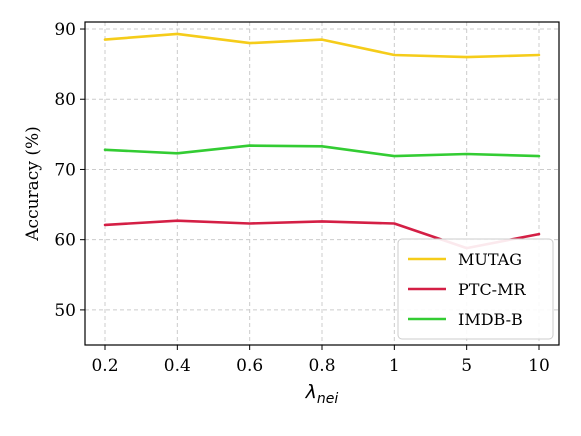  I want to click on x-axis-ticks: 0.2 0.4 0.6 0.8 1 5 10, so click(320, 360).